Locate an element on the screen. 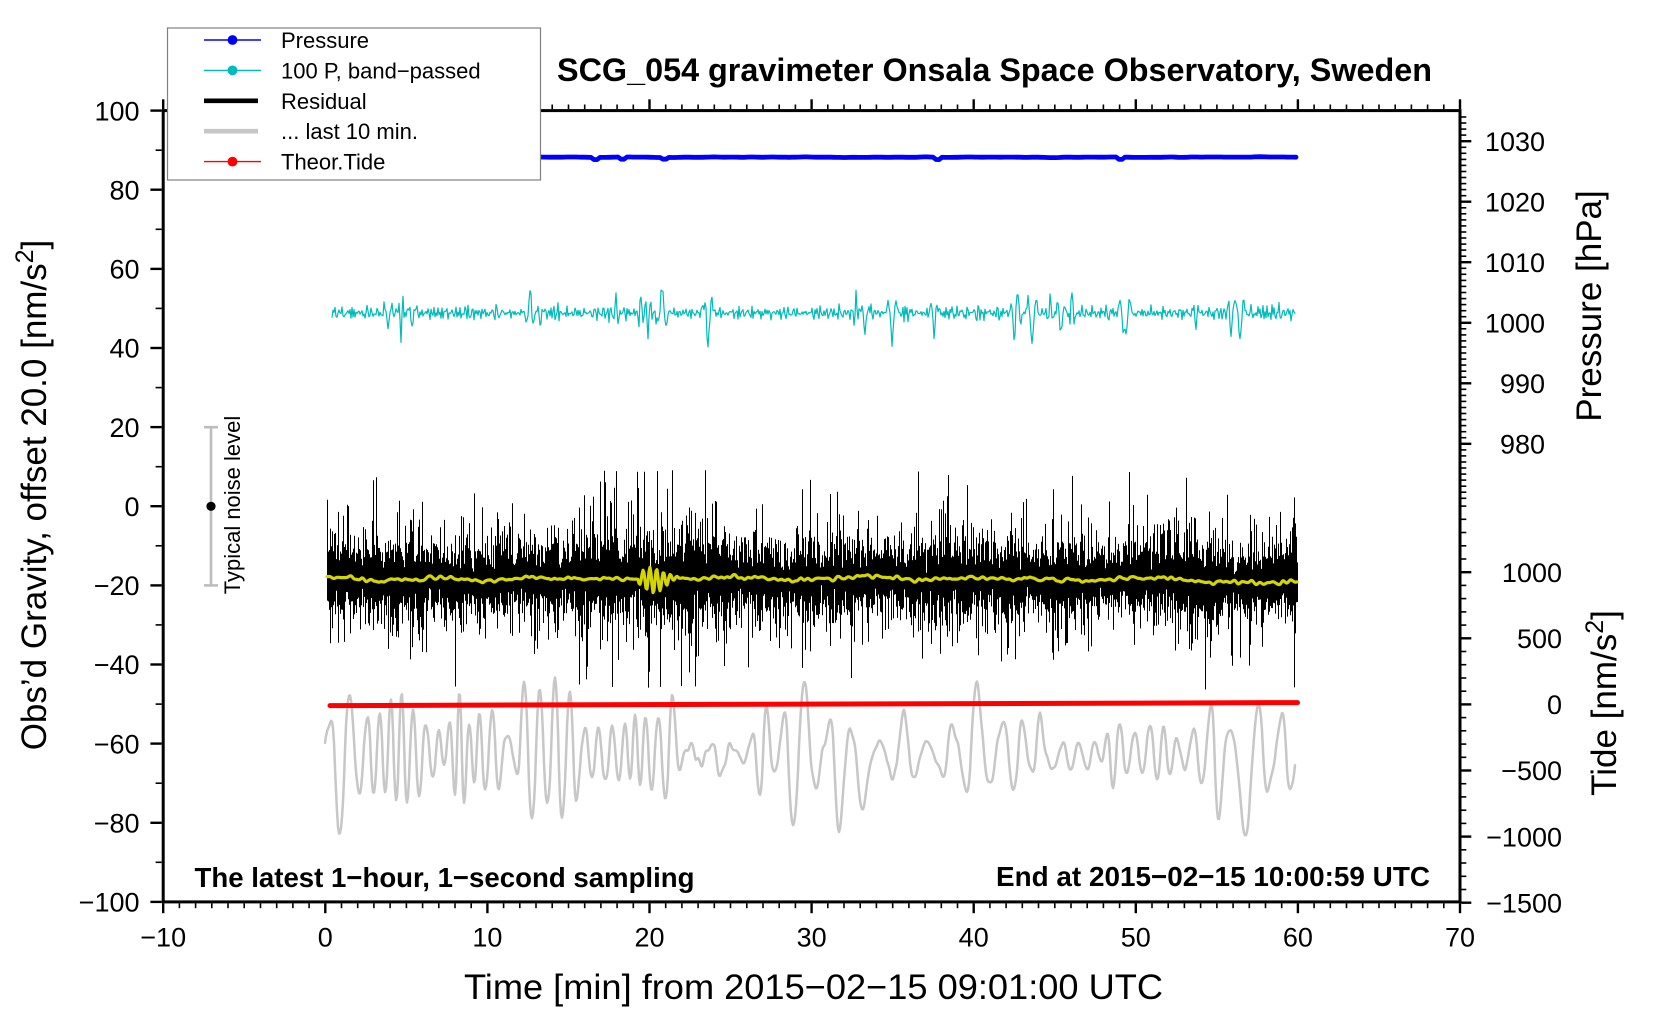  svg-text: End at 2015−02−15 10:00:59 UTC is located at coordinates (1213, 876).